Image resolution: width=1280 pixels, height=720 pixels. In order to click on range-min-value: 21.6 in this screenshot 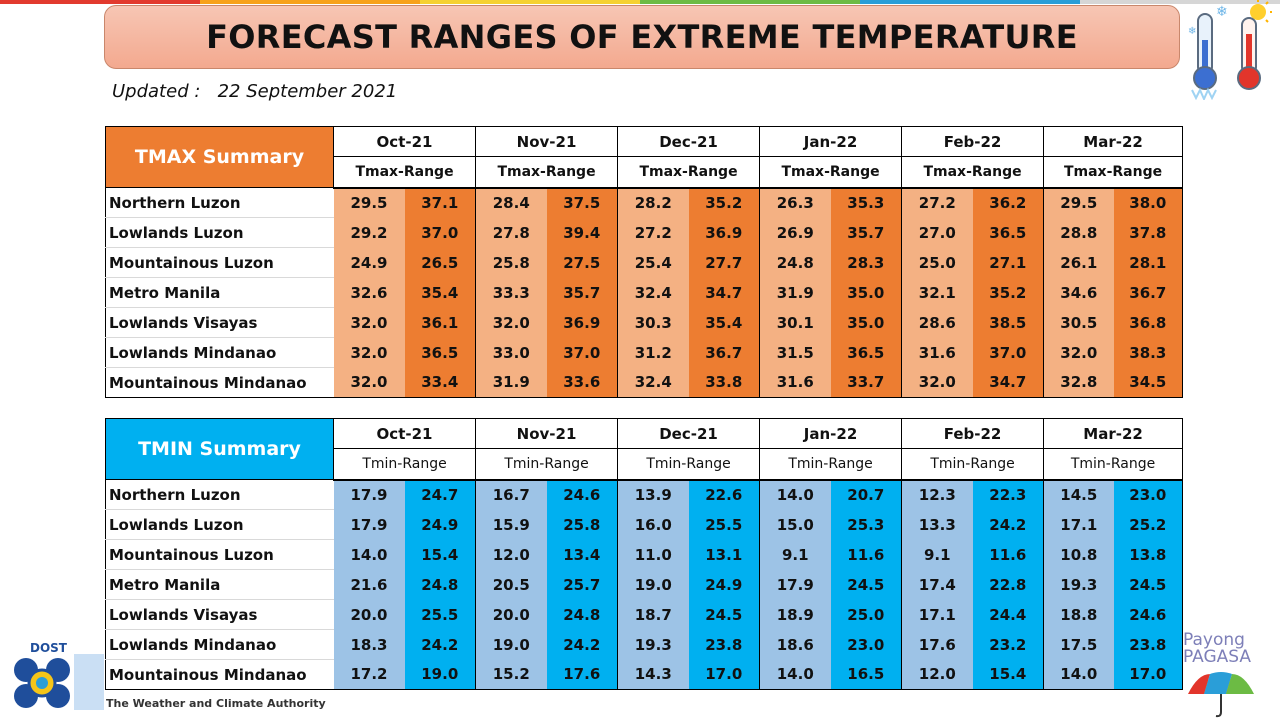, I will do `click(369, 584)`.